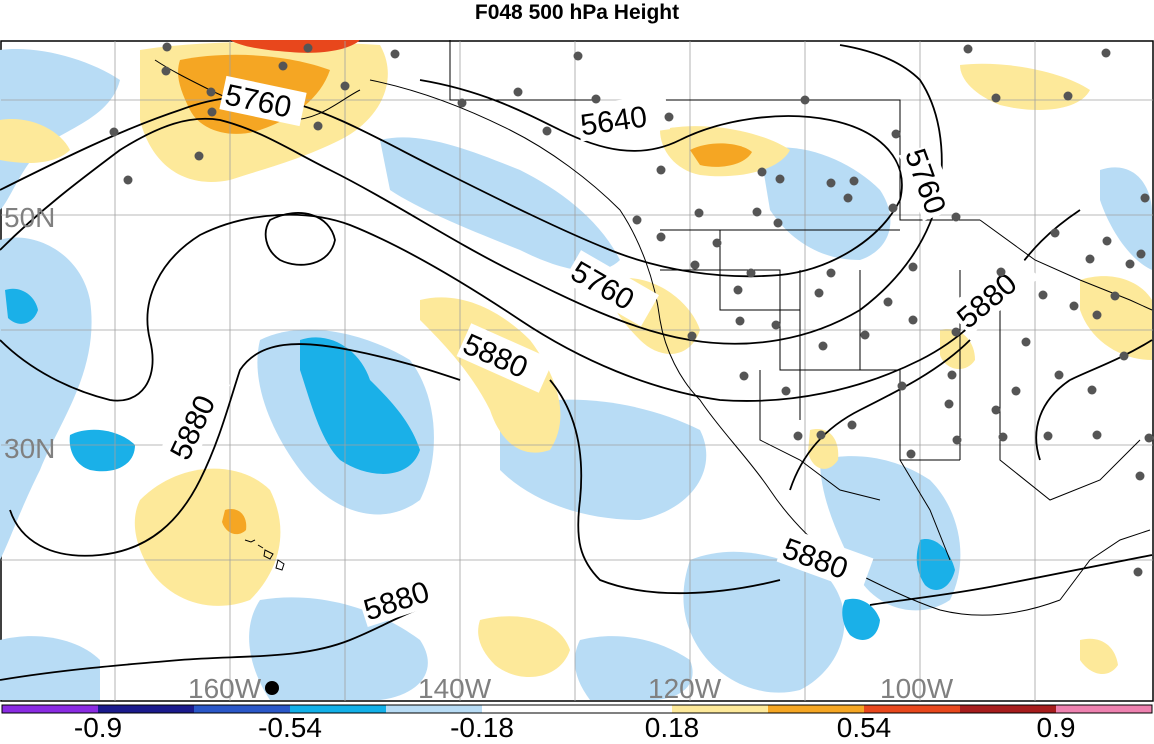 The height and width of the screenshot is (744, 1154). What do you see at coordinates (264, 555) in the screenshot?
I see `hawaii-islands` at bounding box center [264, 555].